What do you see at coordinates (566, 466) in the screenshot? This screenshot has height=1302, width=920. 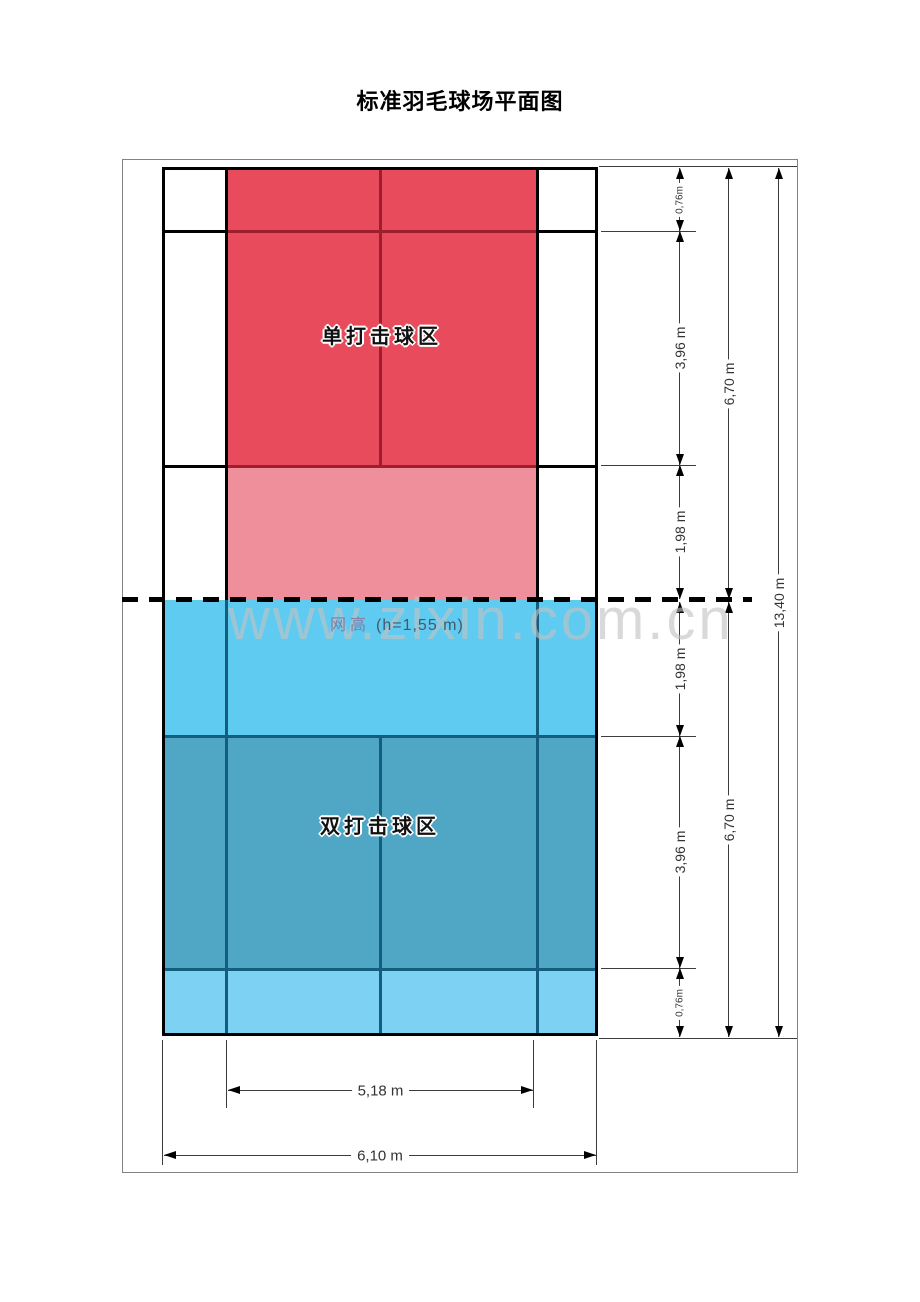 I see `short-service-line-top-right-alley` at bounding box center [566, 466].